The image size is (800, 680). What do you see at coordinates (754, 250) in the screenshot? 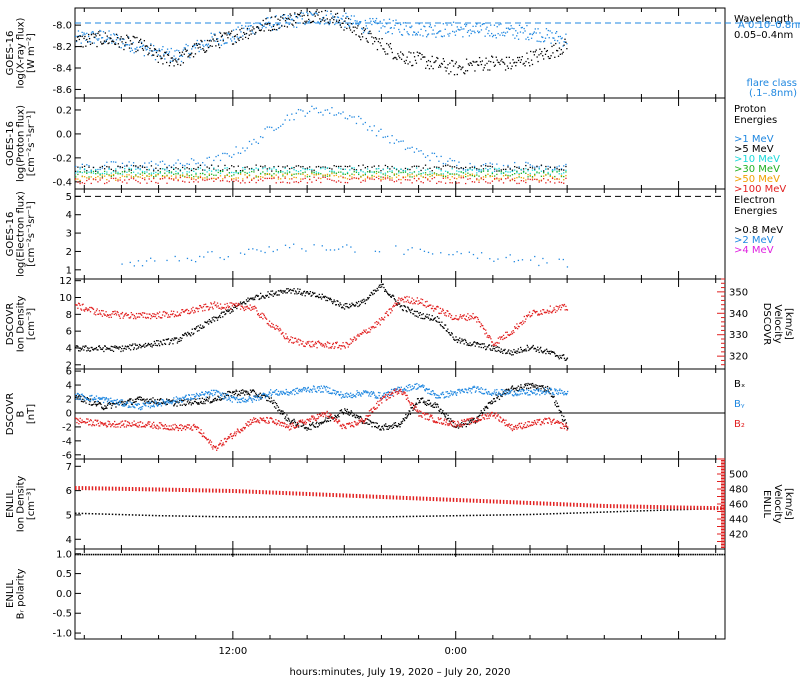
I see `legend-item-electron: >4 MeV` at bounding box center [754, 250].